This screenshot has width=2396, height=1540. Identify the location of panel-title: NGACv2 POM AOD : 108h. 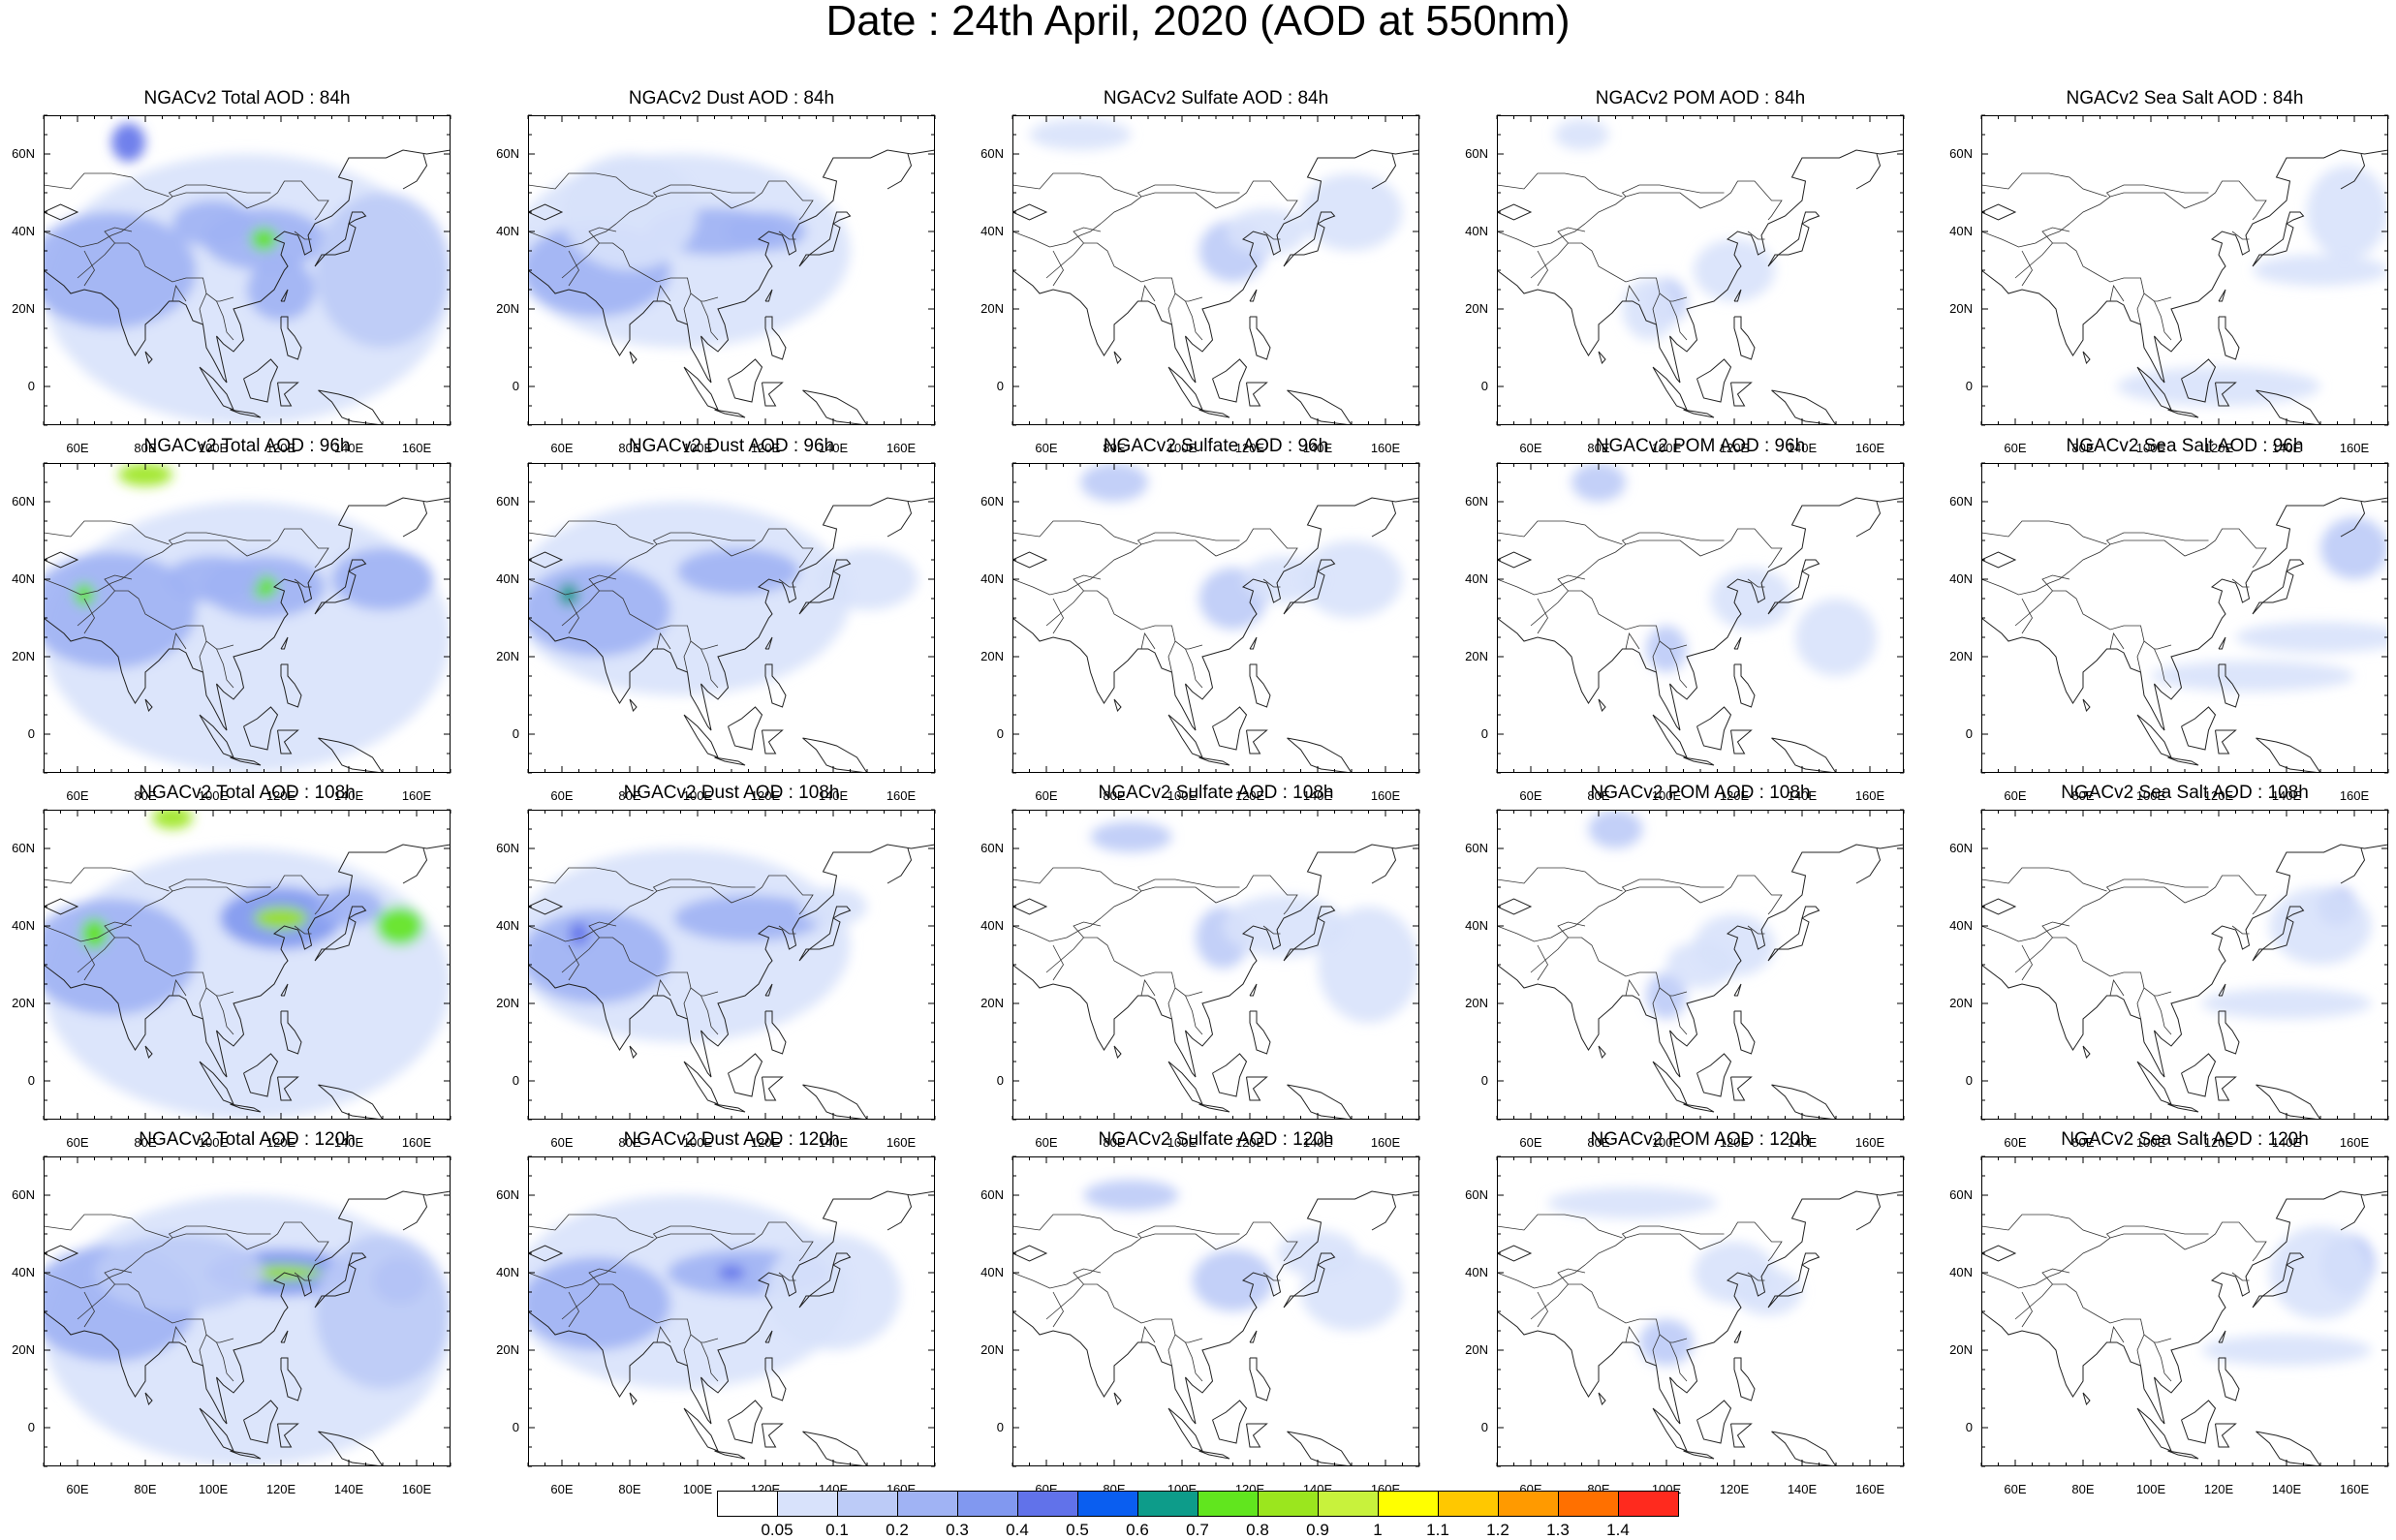
(1700, 794).